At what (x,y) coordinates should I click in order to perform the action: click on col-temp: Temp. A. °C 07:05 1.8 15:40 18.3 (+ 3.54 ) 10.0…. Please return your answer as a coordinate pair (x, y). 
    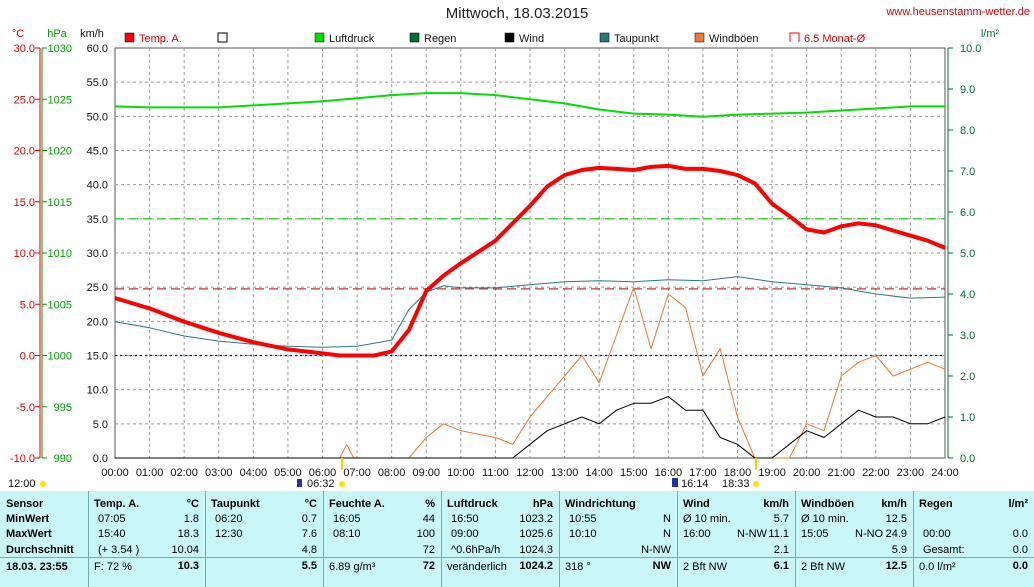
    Looking at the image, I should click on (147, 539).